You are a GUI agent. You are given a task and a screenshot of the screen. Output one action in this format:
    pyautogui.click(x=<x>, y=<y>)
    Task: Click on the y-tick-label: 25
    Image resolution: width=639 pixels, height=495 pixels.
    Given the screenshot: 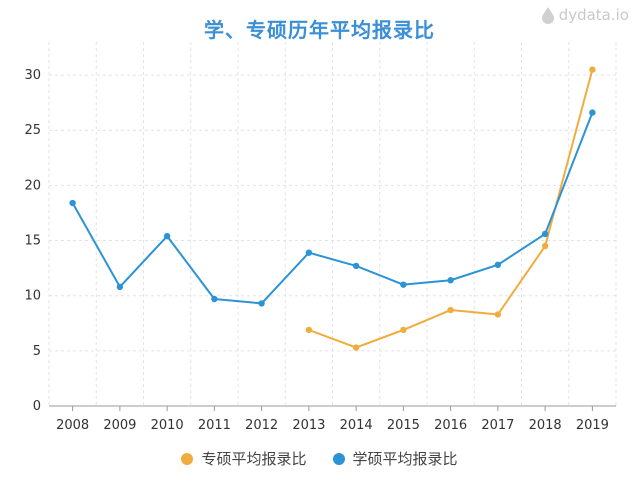 What is the action you would take?
    pyautogui.click(x=32, y=130)
    